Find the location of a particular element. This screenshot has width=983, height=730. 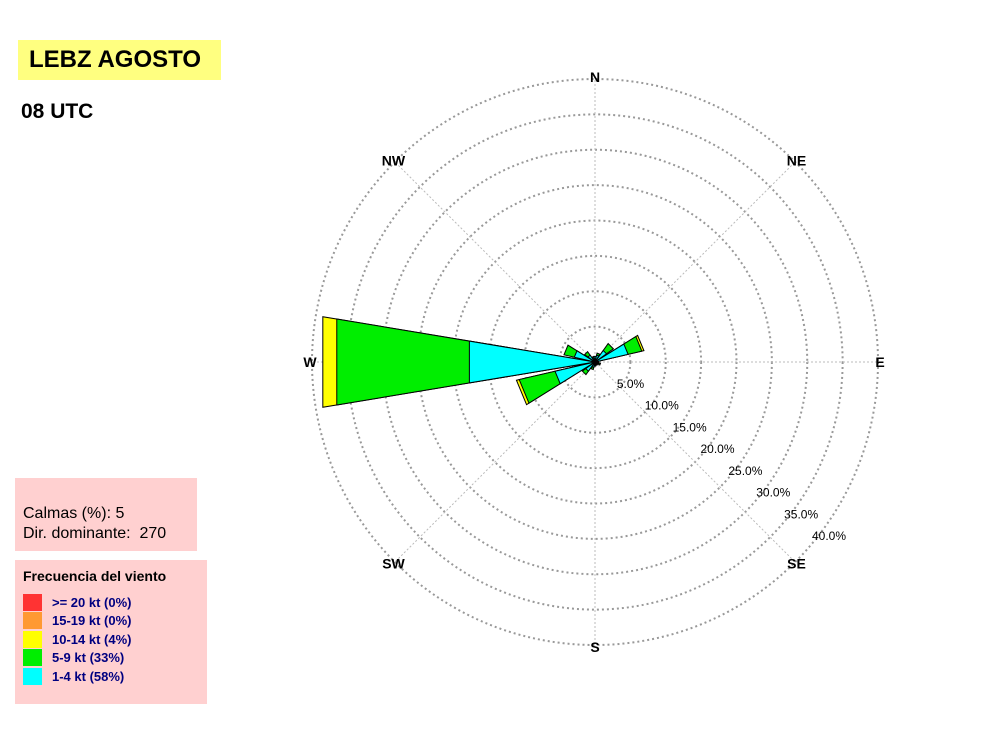

compass-label: E is located at coordinates (879, 362).